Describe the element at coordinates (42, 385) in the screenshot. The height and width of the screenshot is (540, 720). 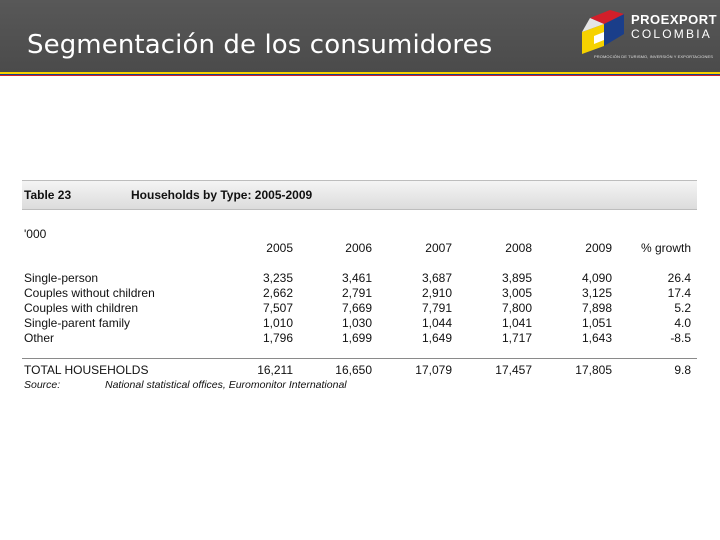
I see `source-label: Source:` at that location.